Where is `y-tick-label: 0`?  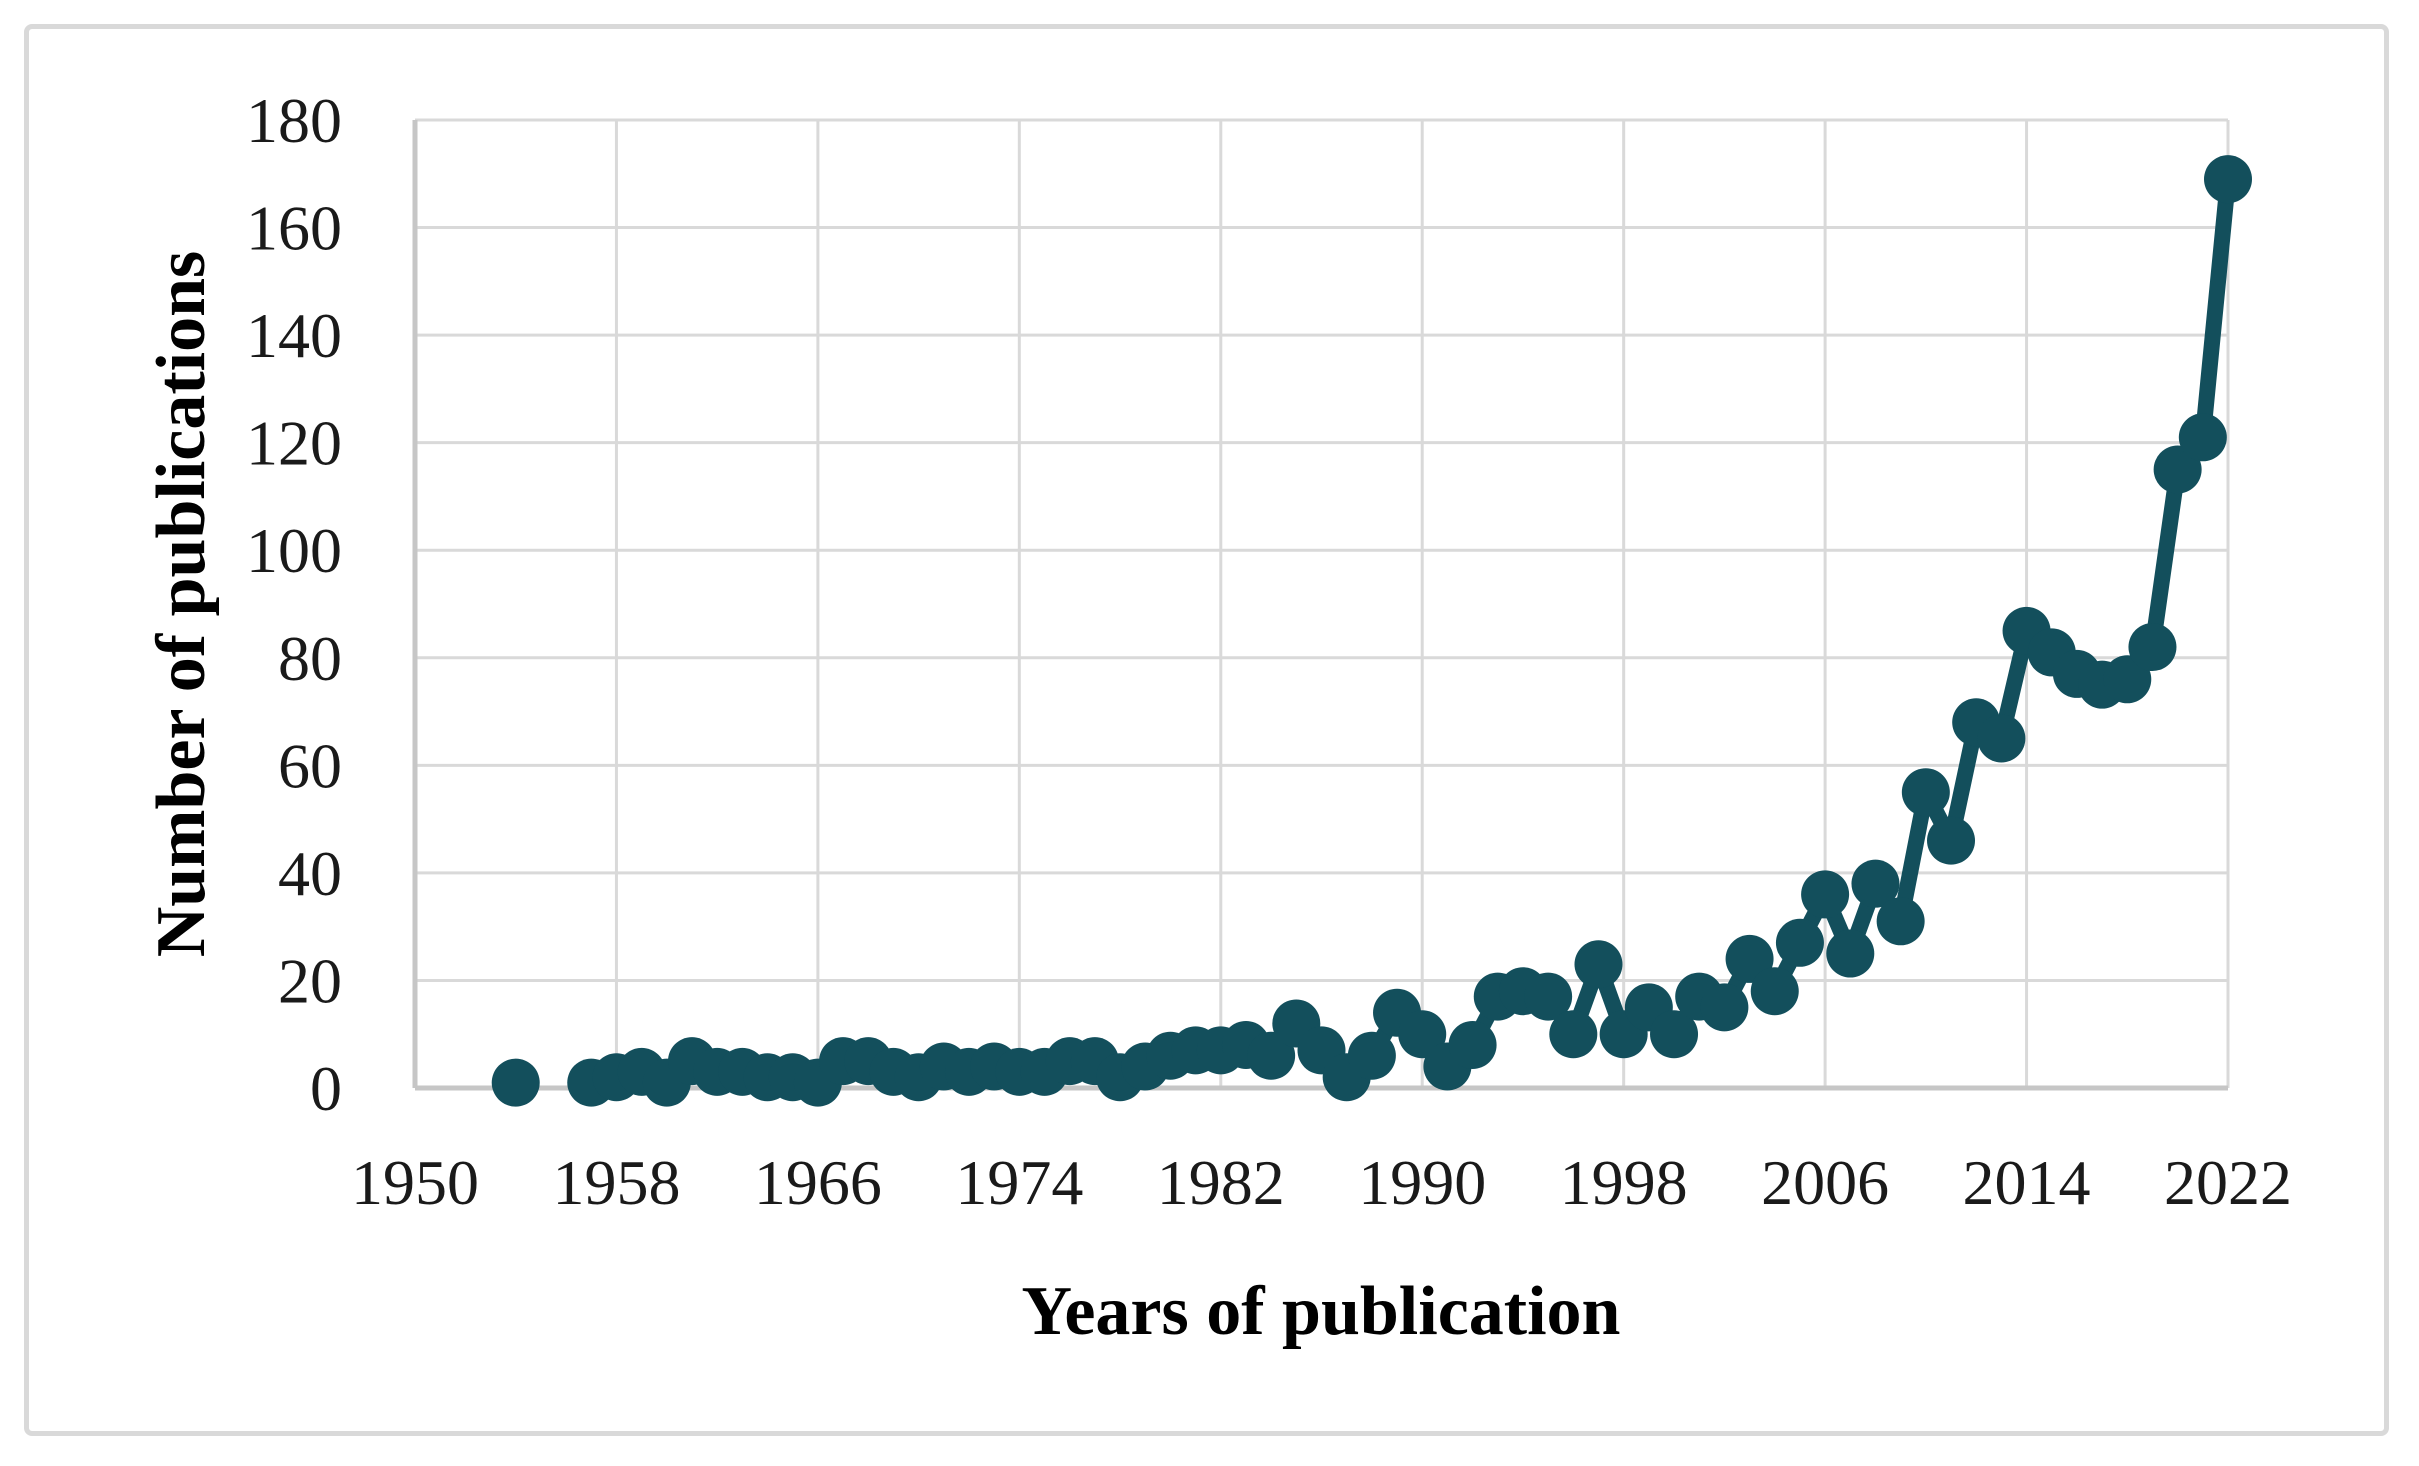
y-tick-label: 0 is located at coordinates (326, 1088).